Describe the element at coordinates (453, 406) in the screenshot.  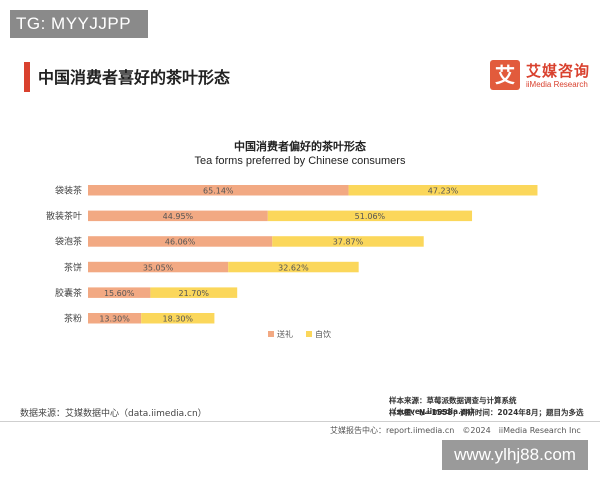
I see `sample-source: 样本来源：草莓派数据调查与计算系统（survey.iimedia.cn）` at that location.